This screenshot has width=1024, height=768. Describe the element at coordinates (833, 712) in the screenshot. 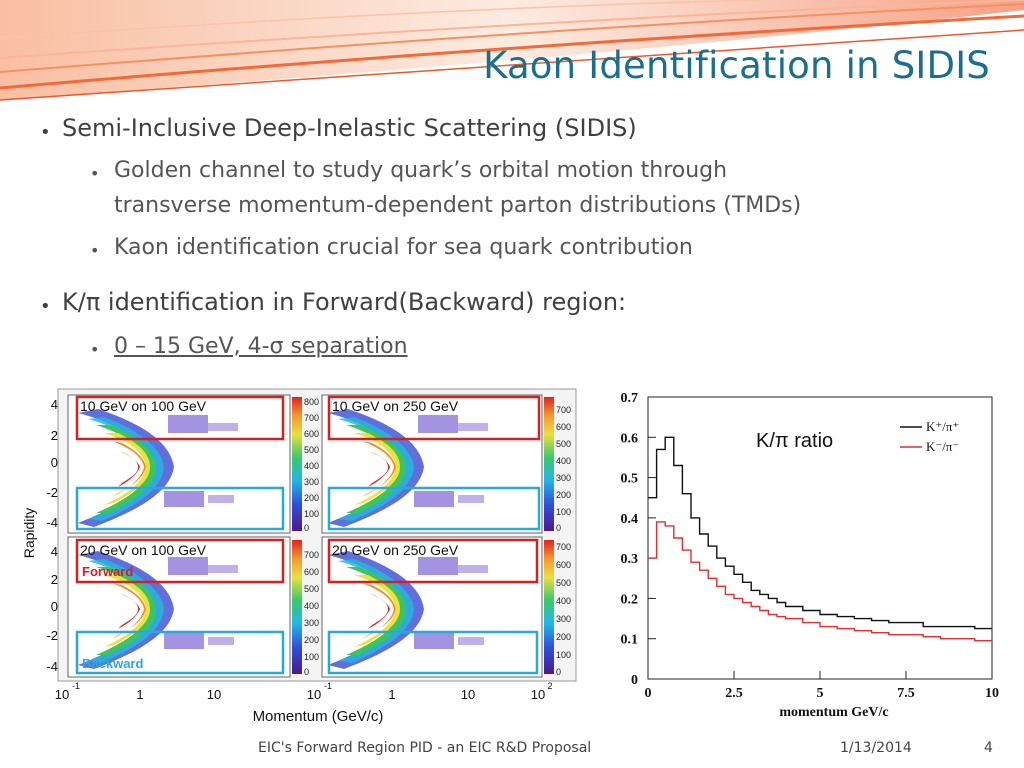

I see `x-axis-label: momentum GeV/c` at that location.